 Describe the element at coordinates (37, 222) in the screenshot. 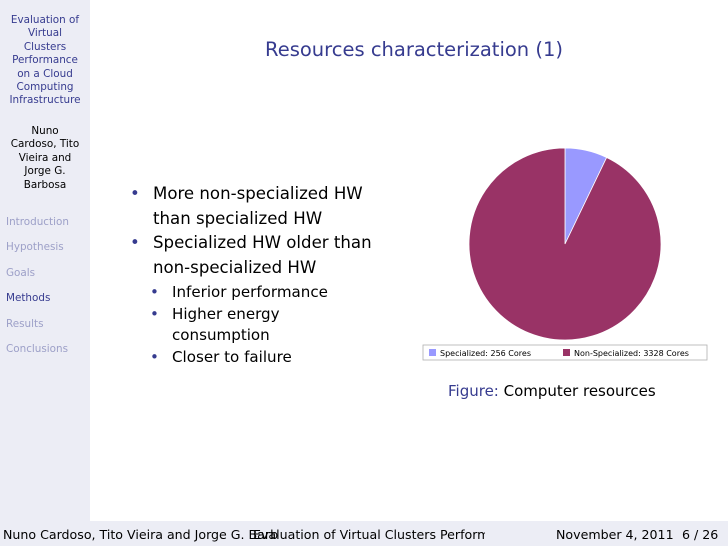

I see `nav-item-introduction: Introduction` at that location.